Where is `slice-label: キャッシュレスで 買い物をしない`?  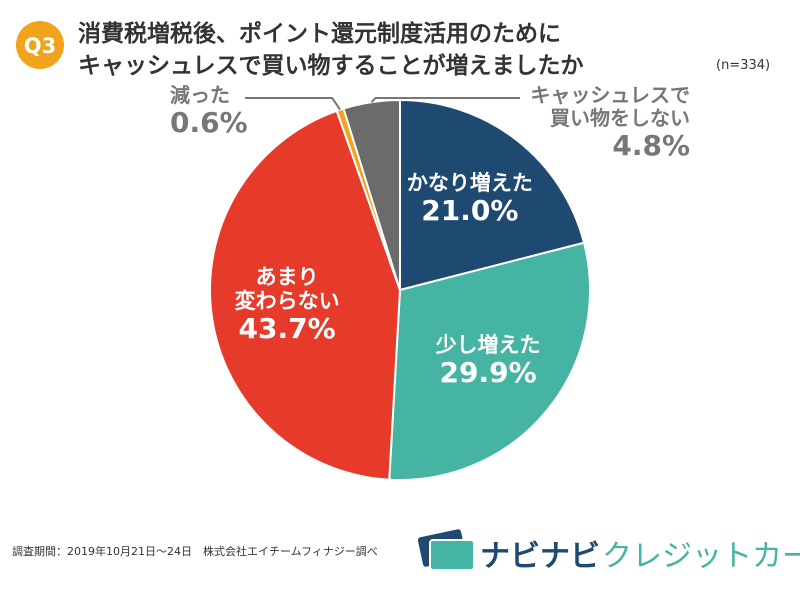
slice-label: キャッシュレスで 買い物をしない is located at coordinates (610, 106).